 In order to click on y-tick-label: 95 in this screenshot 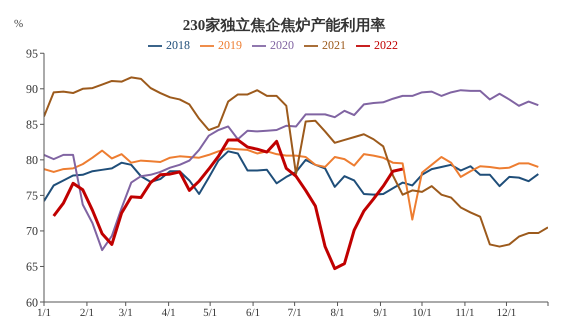, I will do `click(32, 53)`.